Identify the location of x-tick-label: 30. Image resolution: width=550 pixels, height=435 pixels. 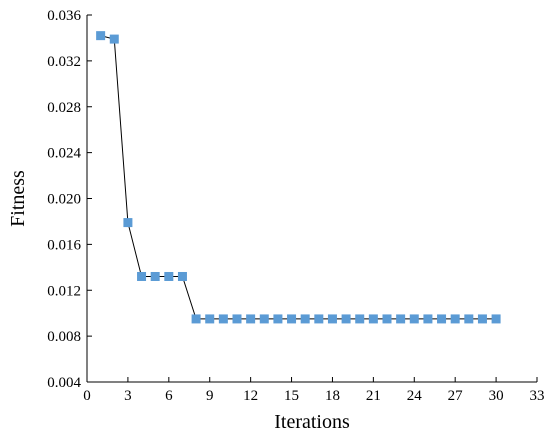
(496, 396).